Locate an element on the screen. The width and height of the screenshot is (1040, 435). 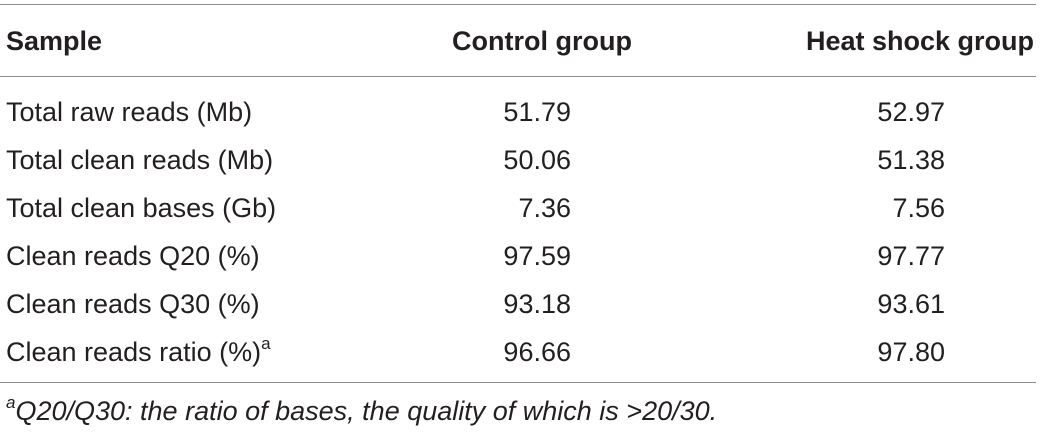
row-label: Clean reads Q30 (%) is located at coordinates (133, 304).